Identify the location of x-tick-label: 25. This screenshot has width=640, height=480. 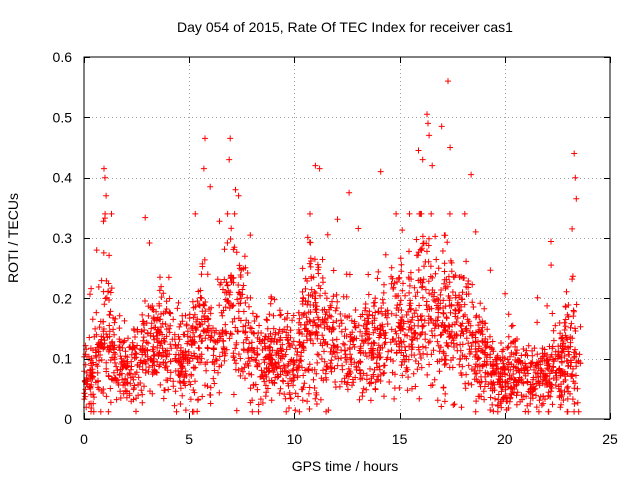
(610, 439).